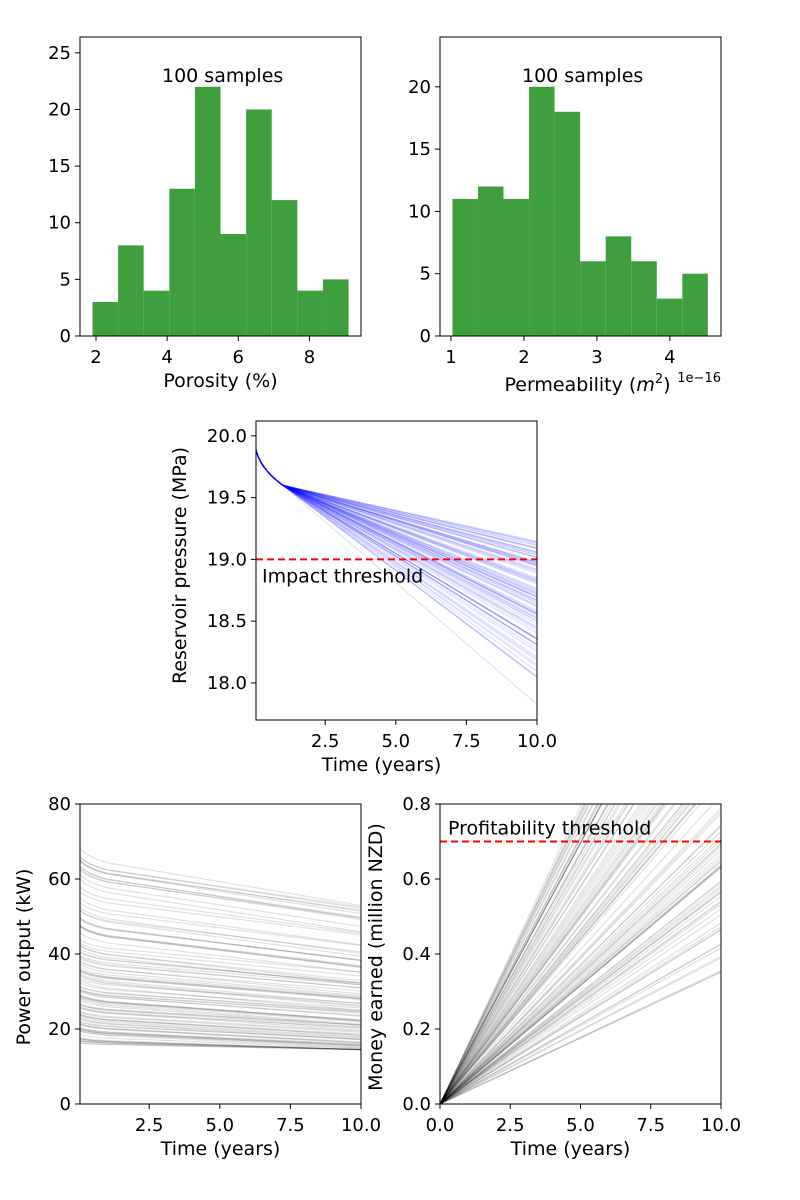  What do you see at coordinates (59, 53) in the screenshot?
I see `y-tick-label: 25` at bounding box center [59, 53].